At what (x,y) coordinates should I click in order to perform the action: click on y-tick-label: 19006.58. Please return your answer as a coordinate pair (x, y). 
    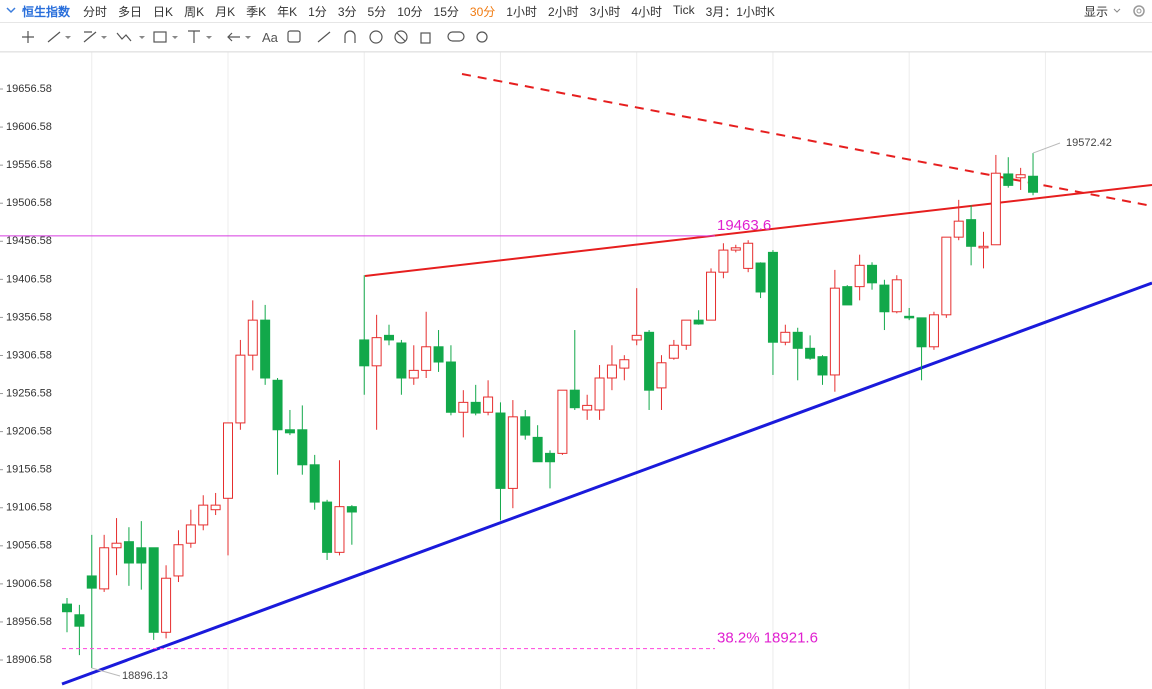
    Looking at the image, I should click on (29, 584).